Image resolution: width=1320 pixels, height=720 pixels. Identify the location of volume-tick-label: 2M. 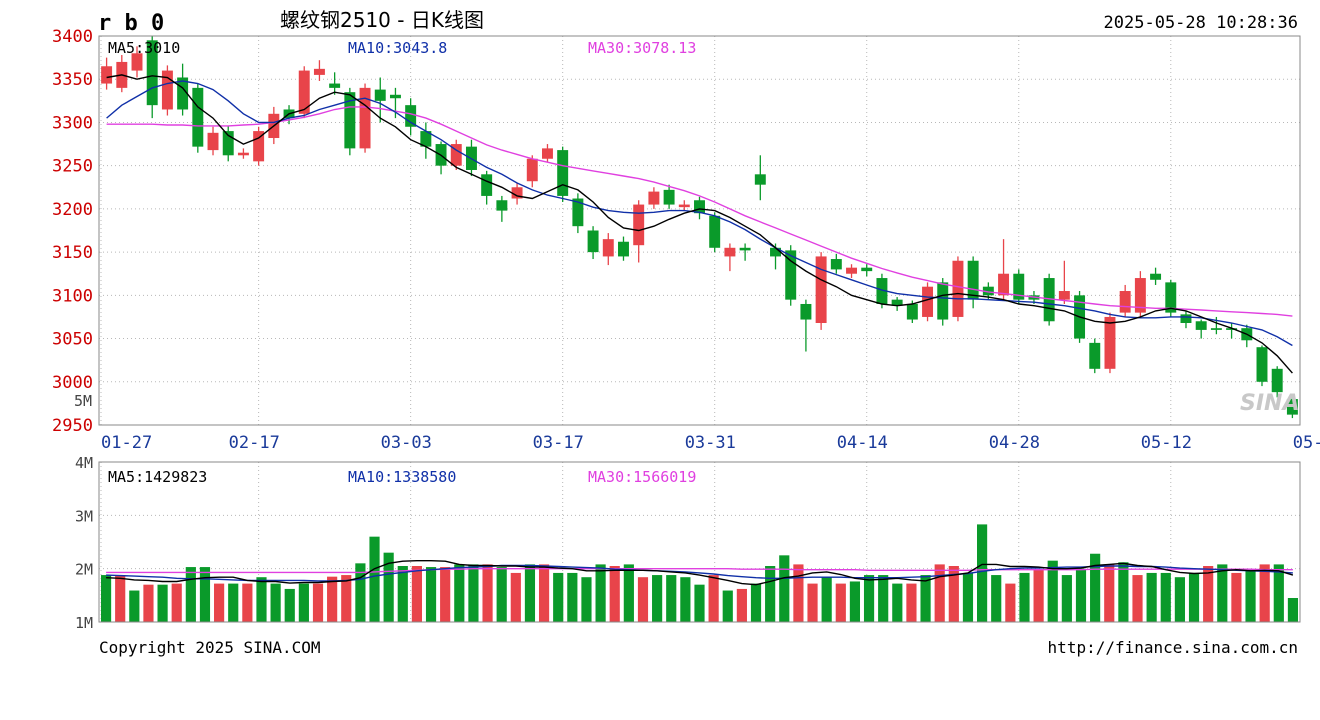
(84, 570).